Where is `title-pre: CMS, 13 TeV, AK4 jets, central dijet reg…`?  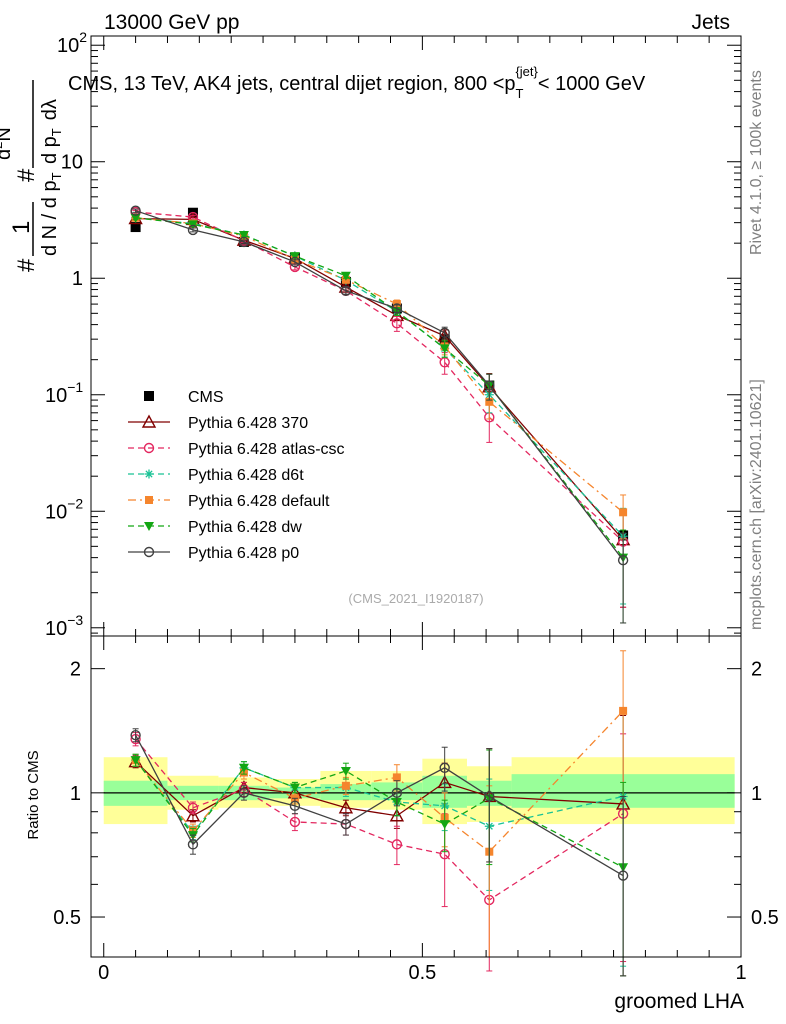 title-pre: CMS, 13 TeV, AK4 jets, central dijet reg… is located at coordinates (292, 84).